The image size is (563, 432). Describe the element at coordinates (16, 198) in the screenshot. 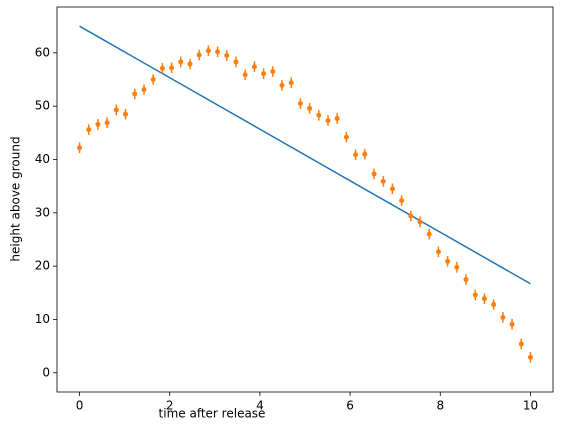

I see `y-axis-label: height above ground` at that location.